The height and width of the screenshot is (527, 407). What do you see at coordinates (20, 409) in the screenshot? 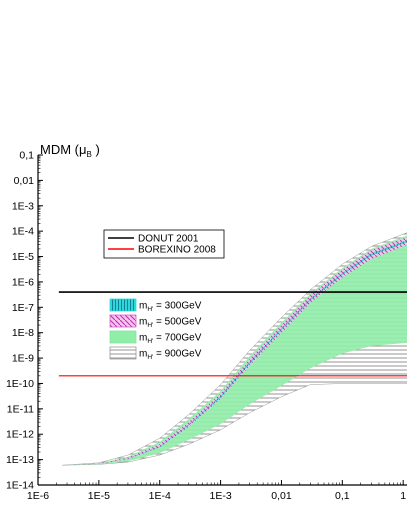
I see `y-tick-label: 1E-11` at bounding box center [20, 409].